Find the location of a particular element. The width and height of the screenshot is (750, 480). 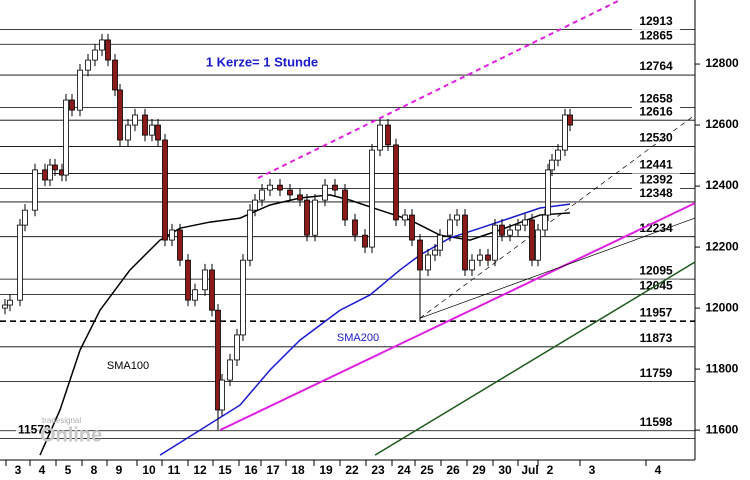

x-tick-label: 4 is located at coordinates (42, 470).